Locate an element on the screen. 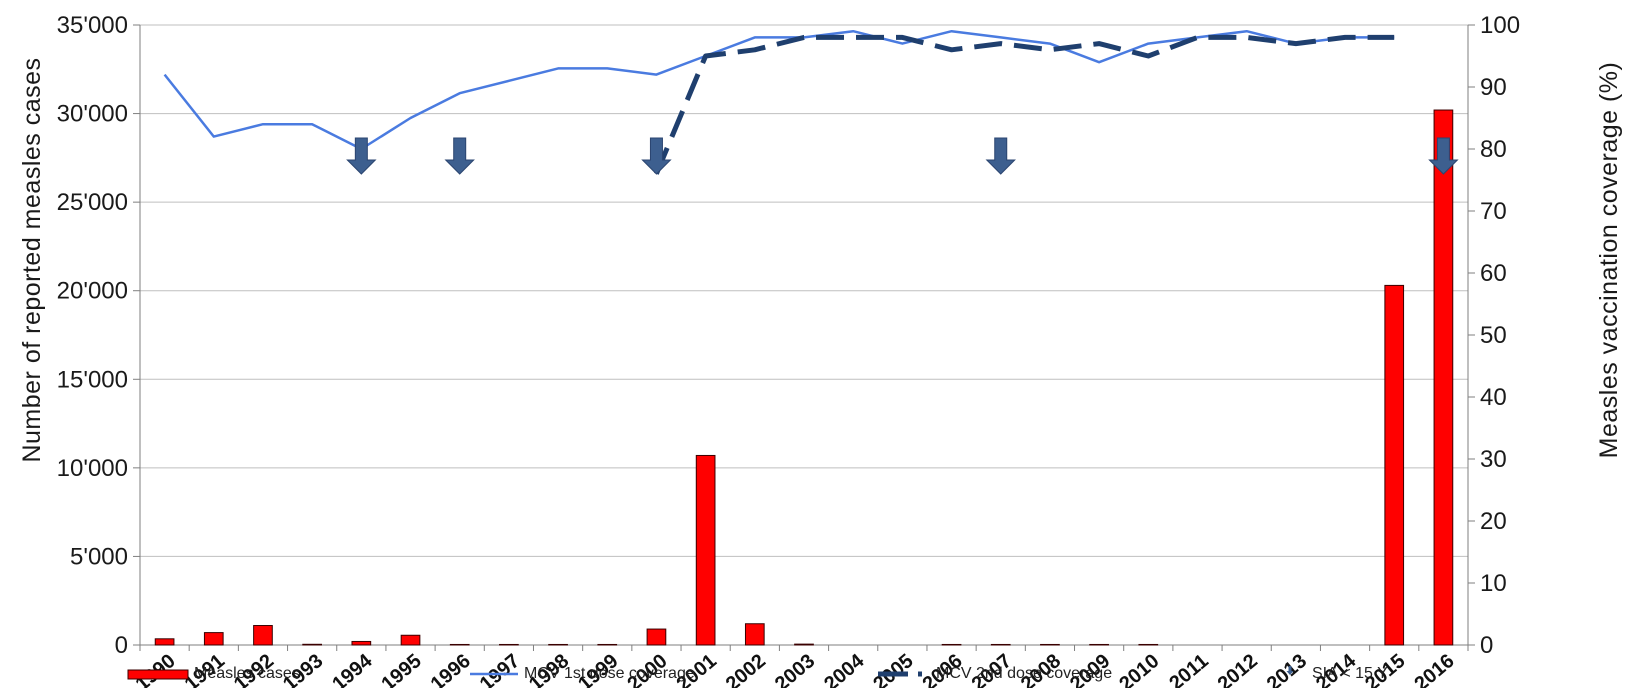 The height and width of the screenshot is (688, 1640). x-tick-label: 2016 is located at coordinates (1434, 669).